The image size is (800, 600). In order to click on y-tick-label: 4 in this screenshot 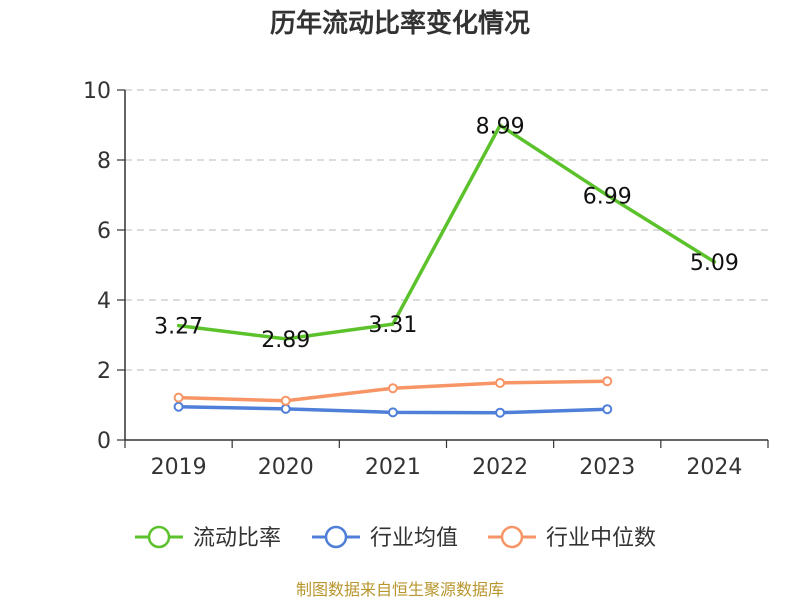, I will do `click(104, 301)`.